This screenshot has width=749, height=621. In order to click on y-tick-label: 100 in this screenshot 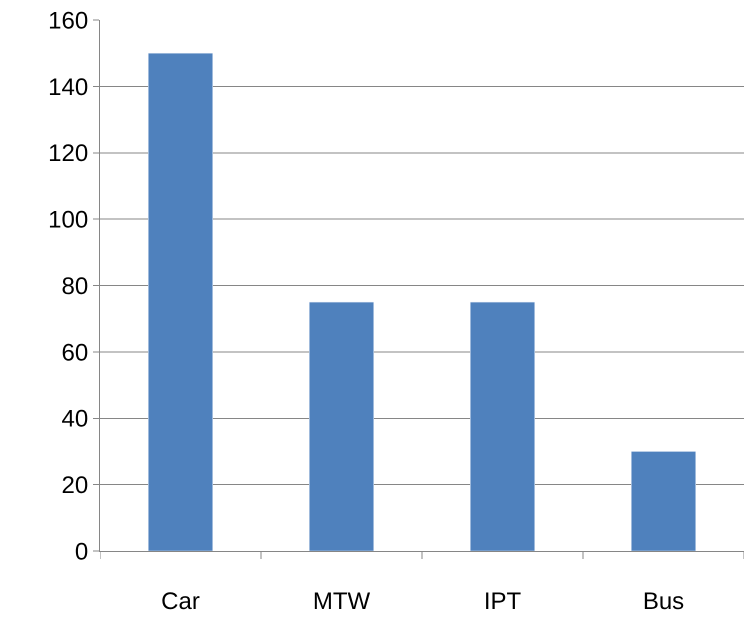, I will do `click(68, 220)`.